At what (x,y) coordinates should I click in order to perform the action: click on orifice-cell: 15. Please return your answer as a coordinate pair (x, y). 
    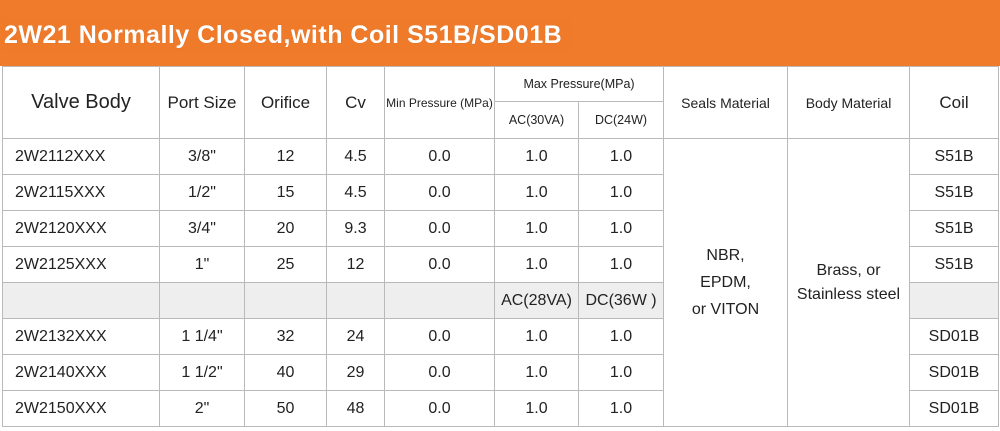
    Looking at the image, I should click on (285, 192).